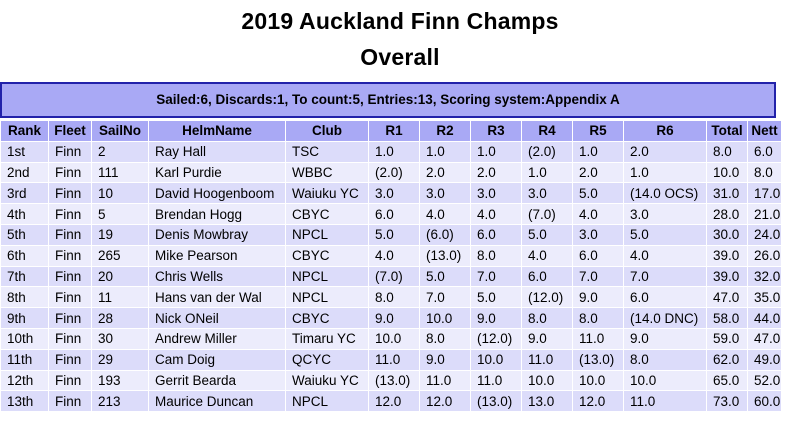 Image resolution: width=800 pixels, height=437 pixels. I want to click on cell-sailno: 213, so click(120, 401).